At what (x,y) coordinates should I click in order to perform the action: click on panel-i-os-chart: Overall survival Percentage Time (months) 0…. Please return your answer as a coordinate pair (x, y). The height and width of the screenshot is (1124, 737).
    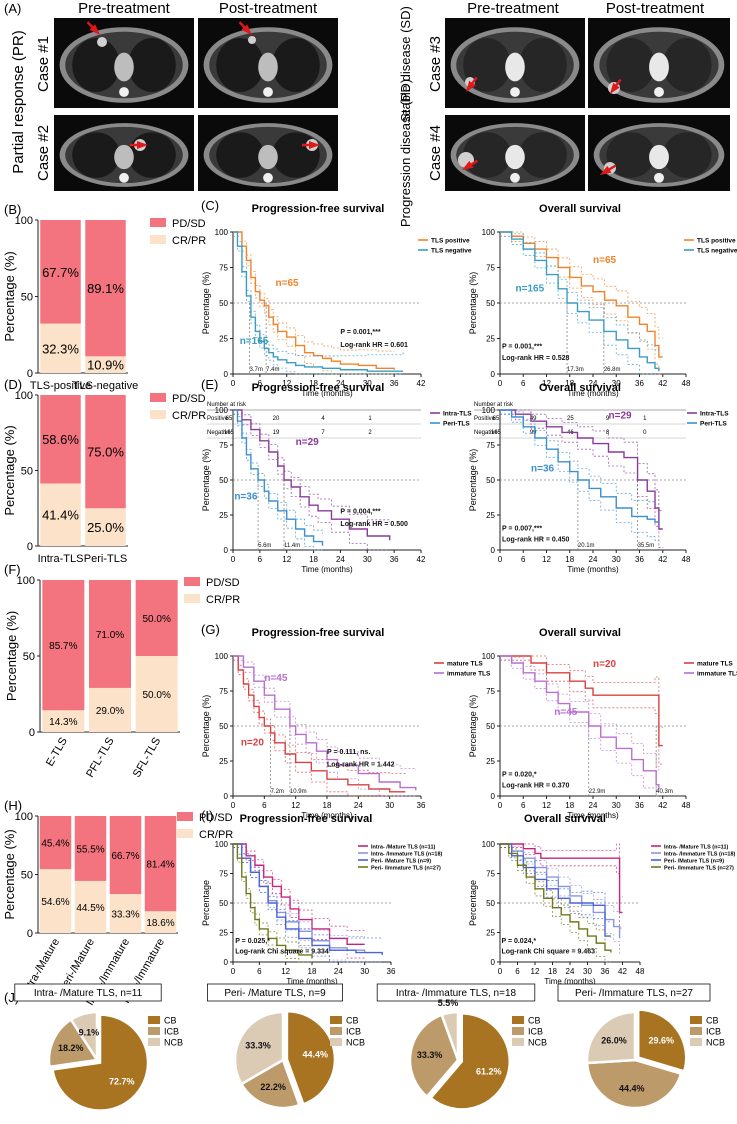
    Looking at the image, I should click on (602, 899).